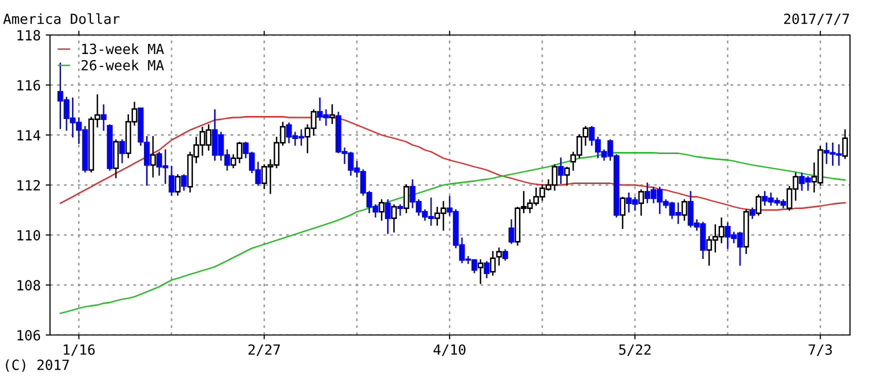  Describe the element at coordinates (37, 365) in the screenshot. I see `text: (C) 2017` at that location.